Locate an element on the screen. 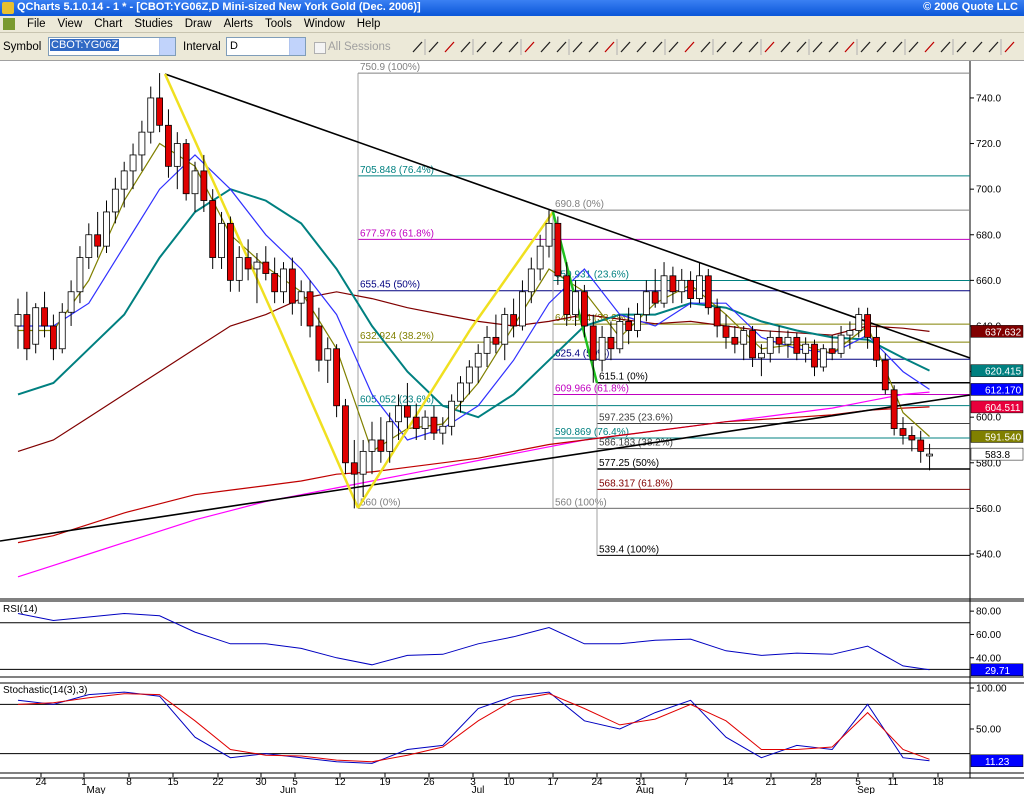  menu-item: Draw is located at coordinates (198, 24).